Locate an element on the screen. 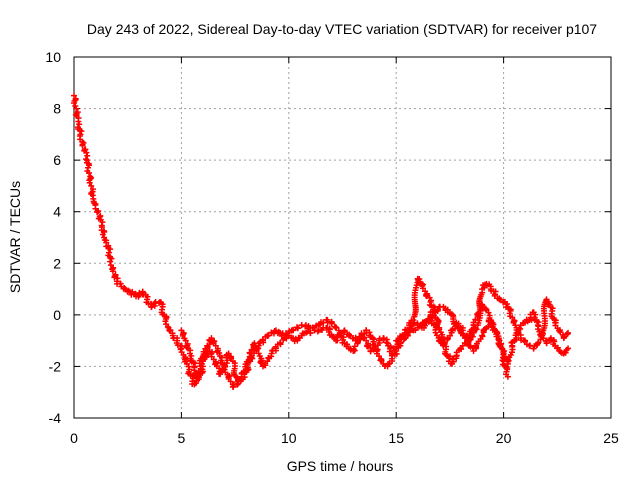  y-tick-label: -2 is located at coordinates (55, 366).